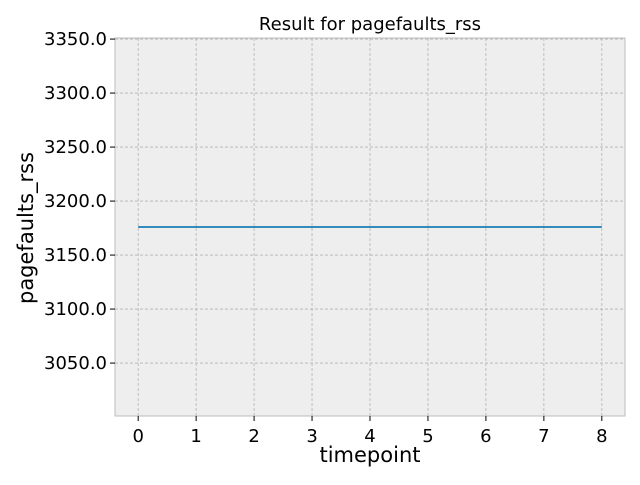 This screenshot has height=485, width=640. I want to click on y-tick-label: 3350.0, so click(75, 39).